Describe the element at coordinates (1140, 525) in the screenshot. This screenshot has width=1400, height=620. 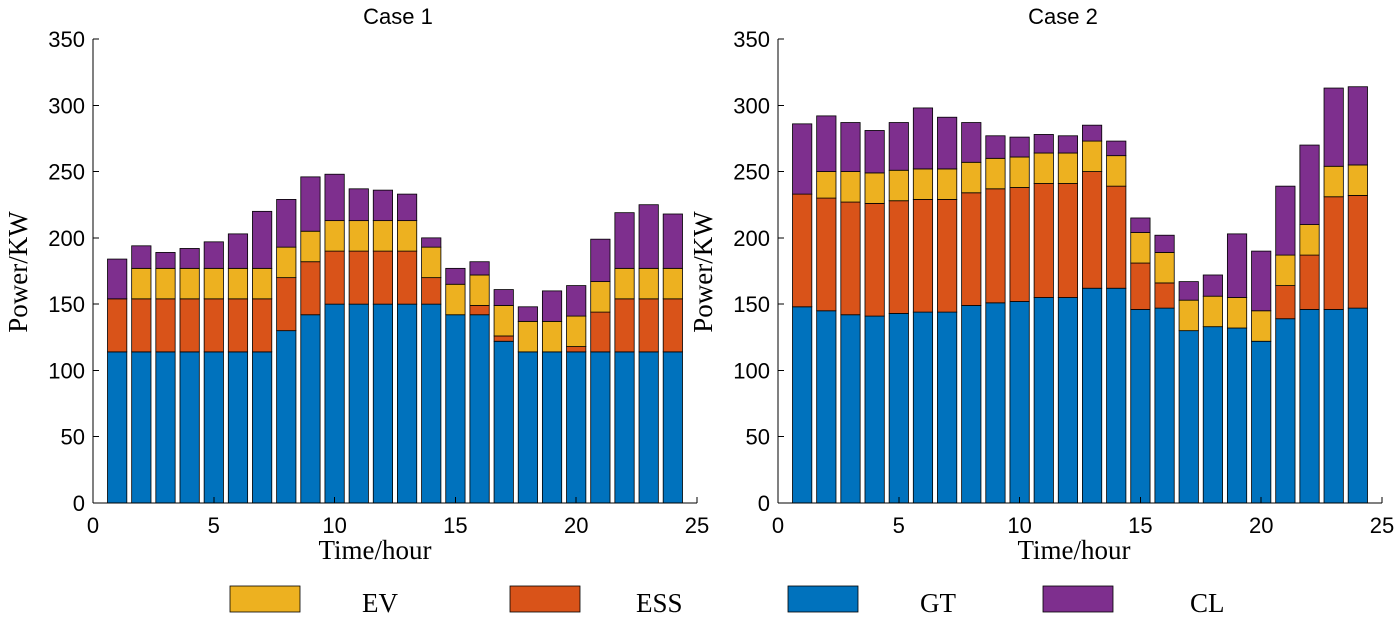
I see `x-tick-label: 15` at that location.